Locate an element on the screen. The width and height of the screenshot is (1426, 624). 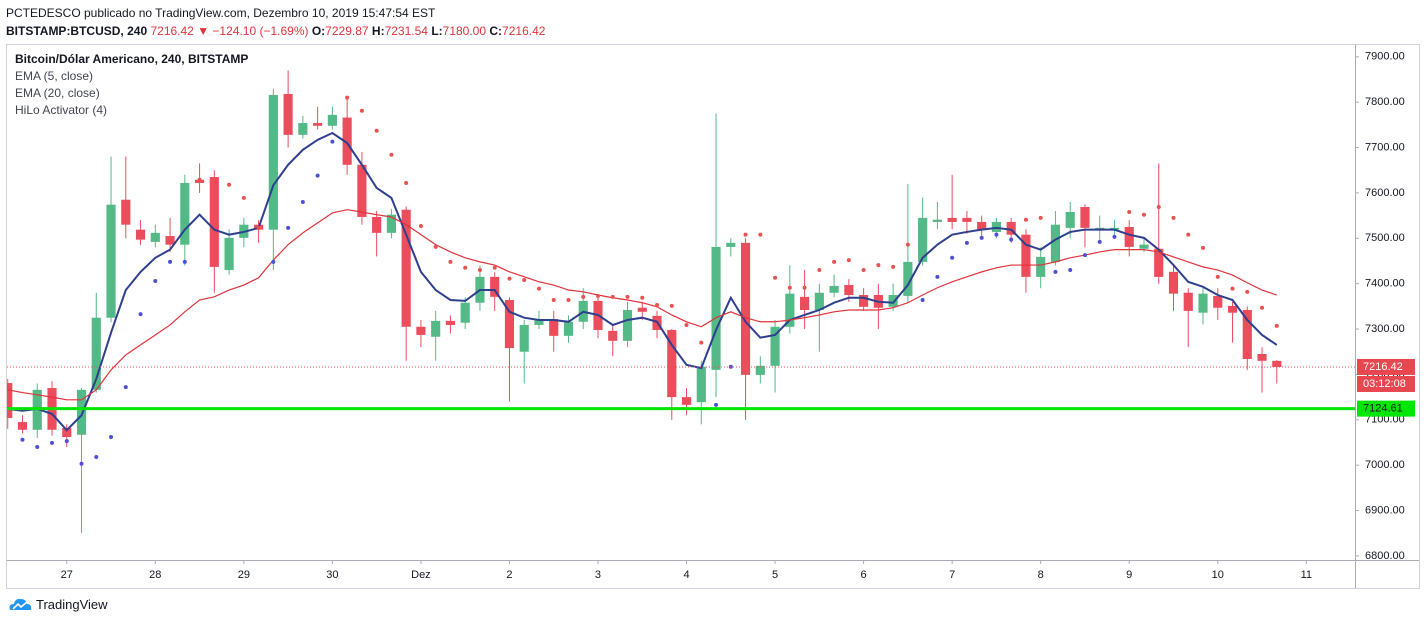
brand: TradingView is located at coordinates (72, 604).